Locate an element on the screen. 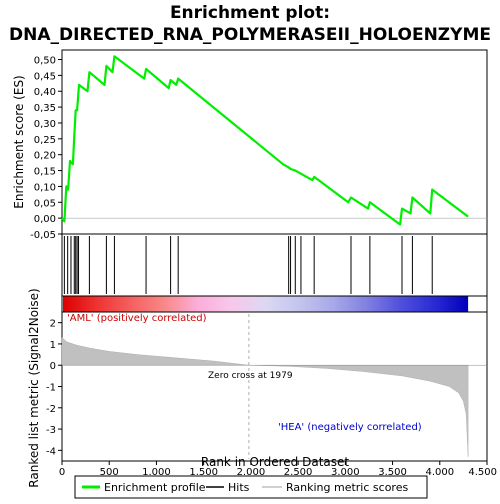  x-tick-label: 2.000 is located at coordinates (251, 472).